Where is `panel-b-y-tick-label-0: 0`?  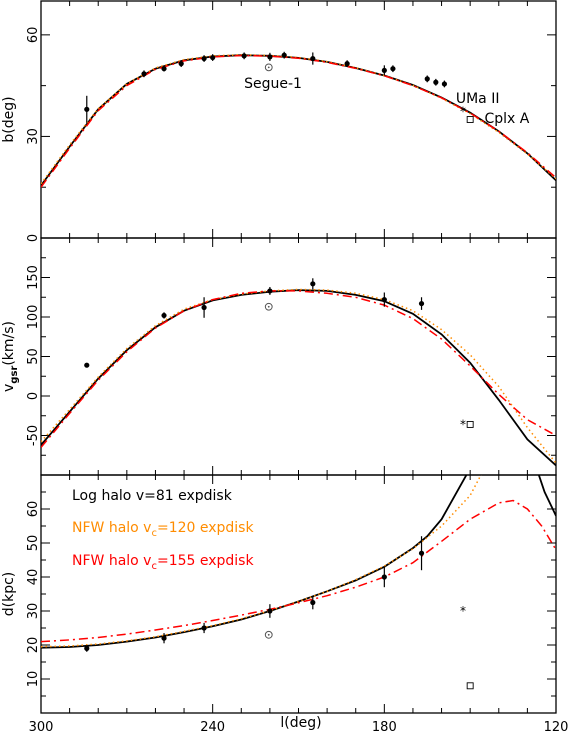 panel-b-y-tick-label-0: 0 is located at coordinates (33, 238).